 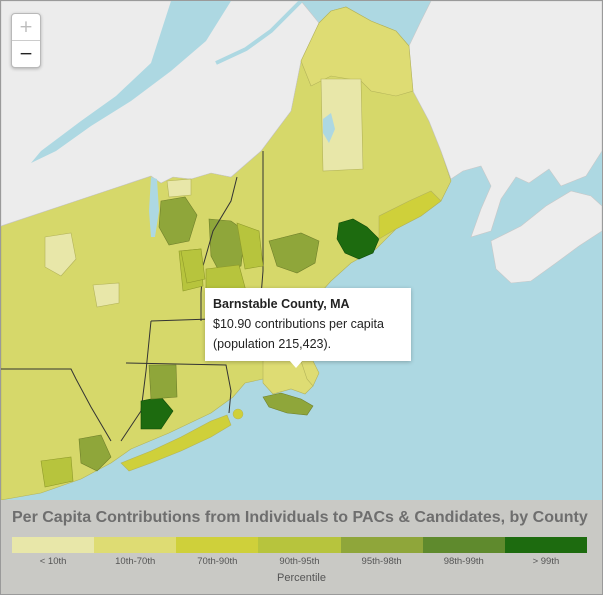 What do you see at coordinates (272, 344) in the screenshot?
I see `tooltip-line-2: (population 215,423).` at bounding box center [272, 344].